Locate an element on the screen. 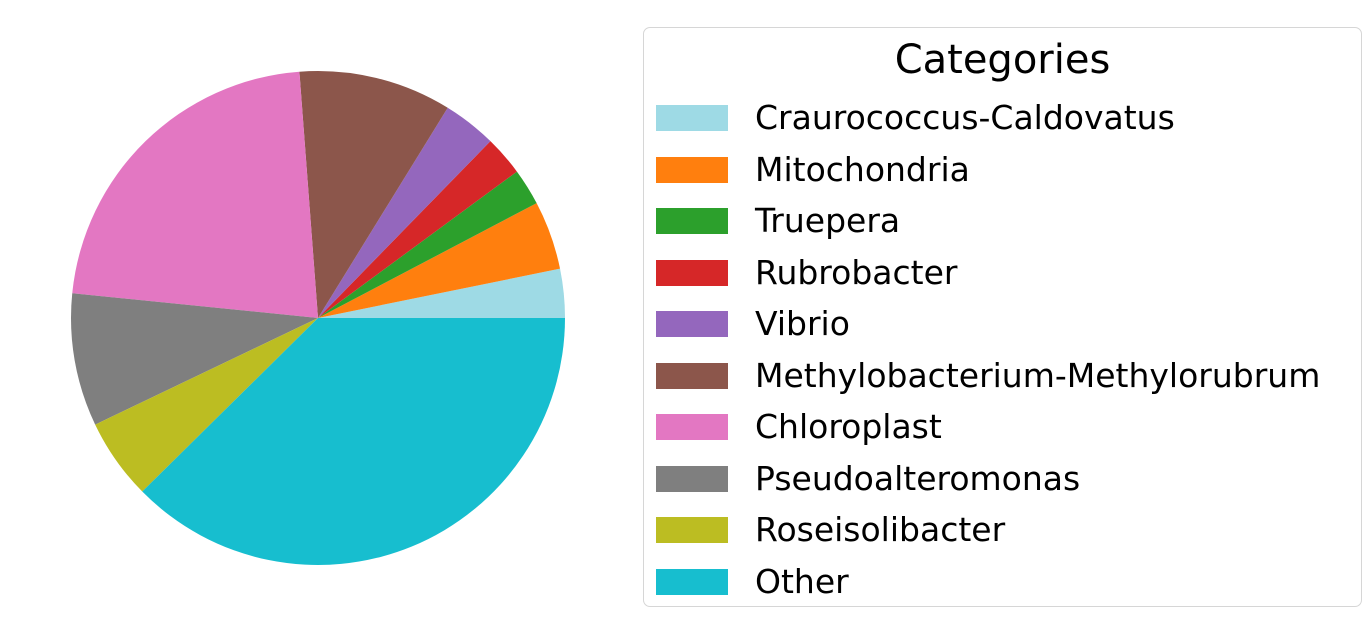  pie-slice-mitochondria is located at coordinates (439, 260).